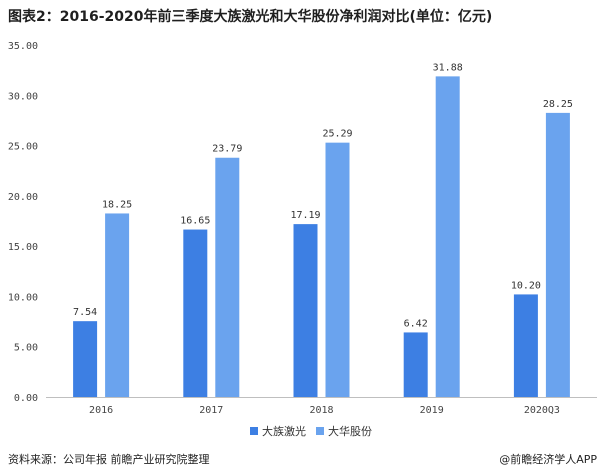 The image size is (605, 470). Describe the element at coordinates (109, 459) in the screenshot. I see `source-note: 资料来源：公司年报 前瞻产业研究院整理` at that location.